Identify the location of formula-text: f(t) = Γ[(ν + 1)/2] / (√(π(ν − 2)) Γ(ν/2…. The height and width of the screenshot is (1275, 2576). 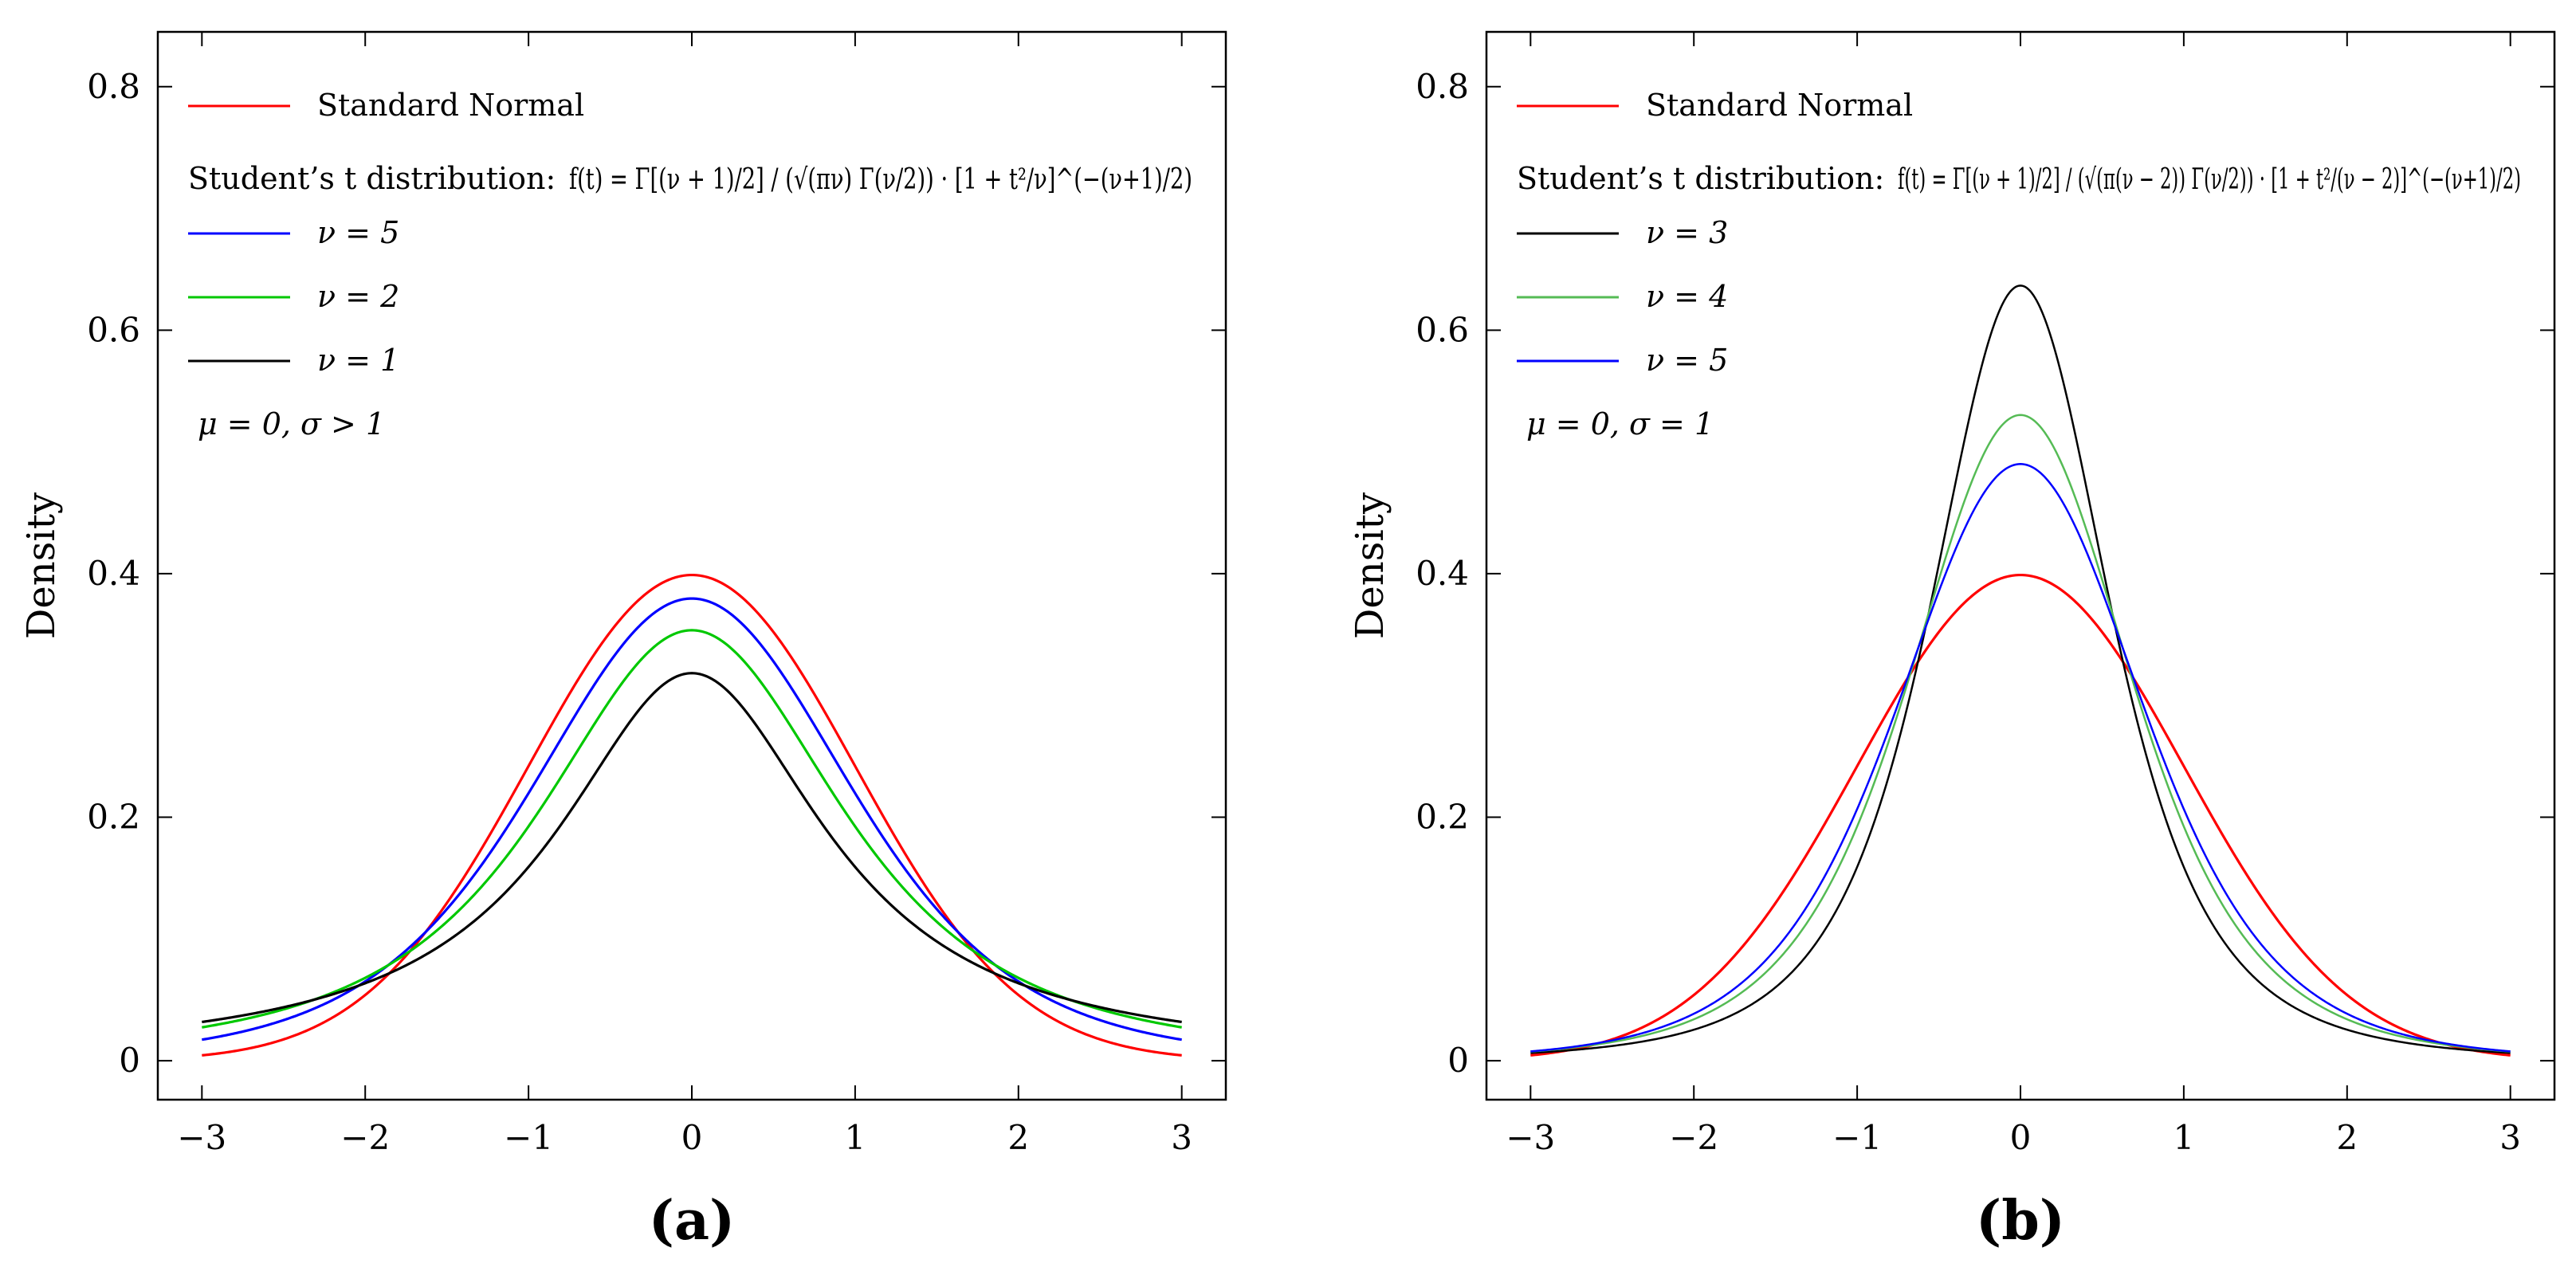
(2209, 179).